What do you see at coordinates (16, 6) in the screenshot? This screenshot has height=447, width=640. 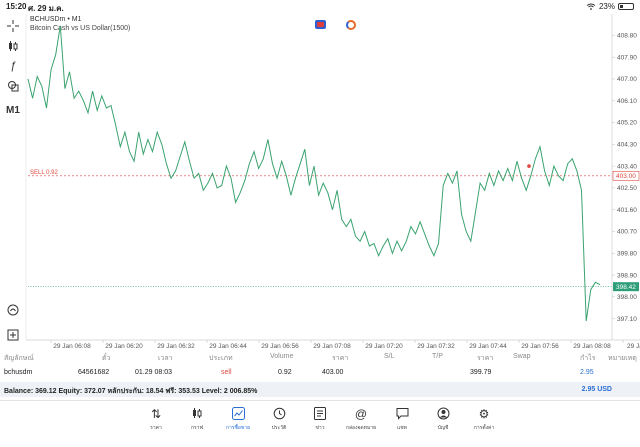 I see `status-time: 15:20` at bounding box center [16, 6].